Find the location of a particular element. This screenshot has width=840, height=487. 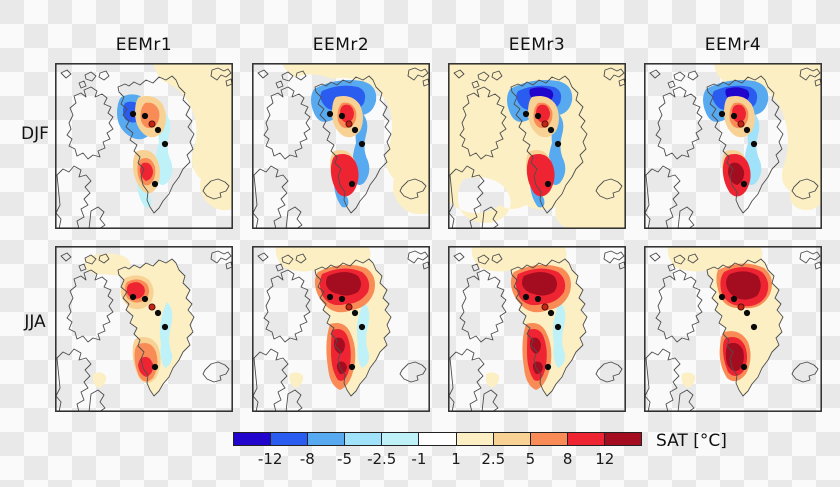

map-panel-djf-eemr1 is located at coordinates (144, 146).